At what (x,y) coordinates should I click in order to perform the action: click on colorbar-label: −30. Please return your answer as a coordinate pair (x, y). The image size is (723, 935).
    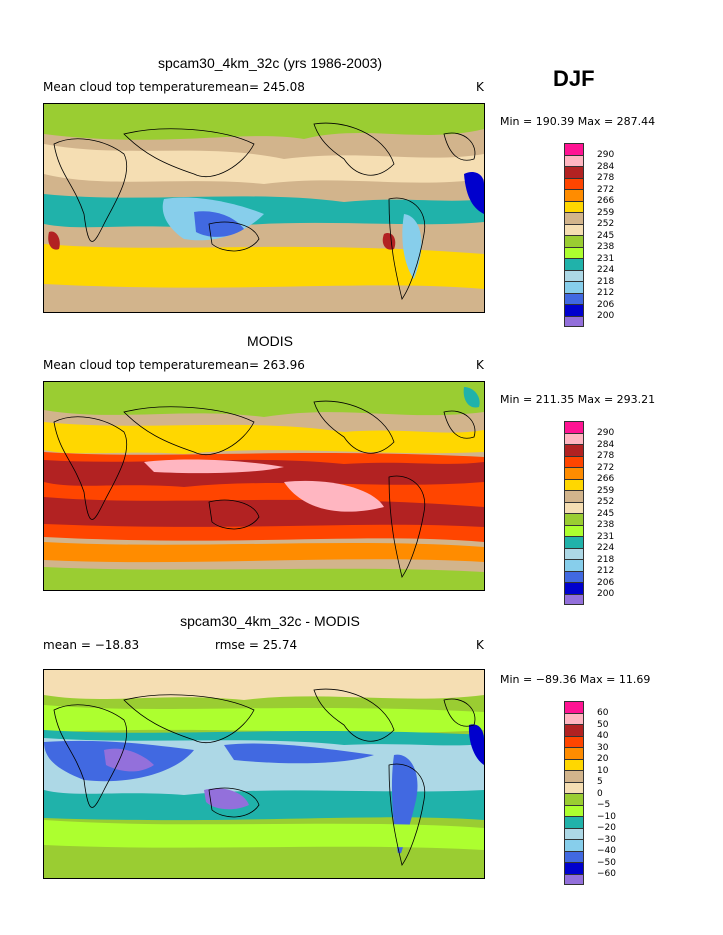
    Looking at the image, I should click on (606, 839).